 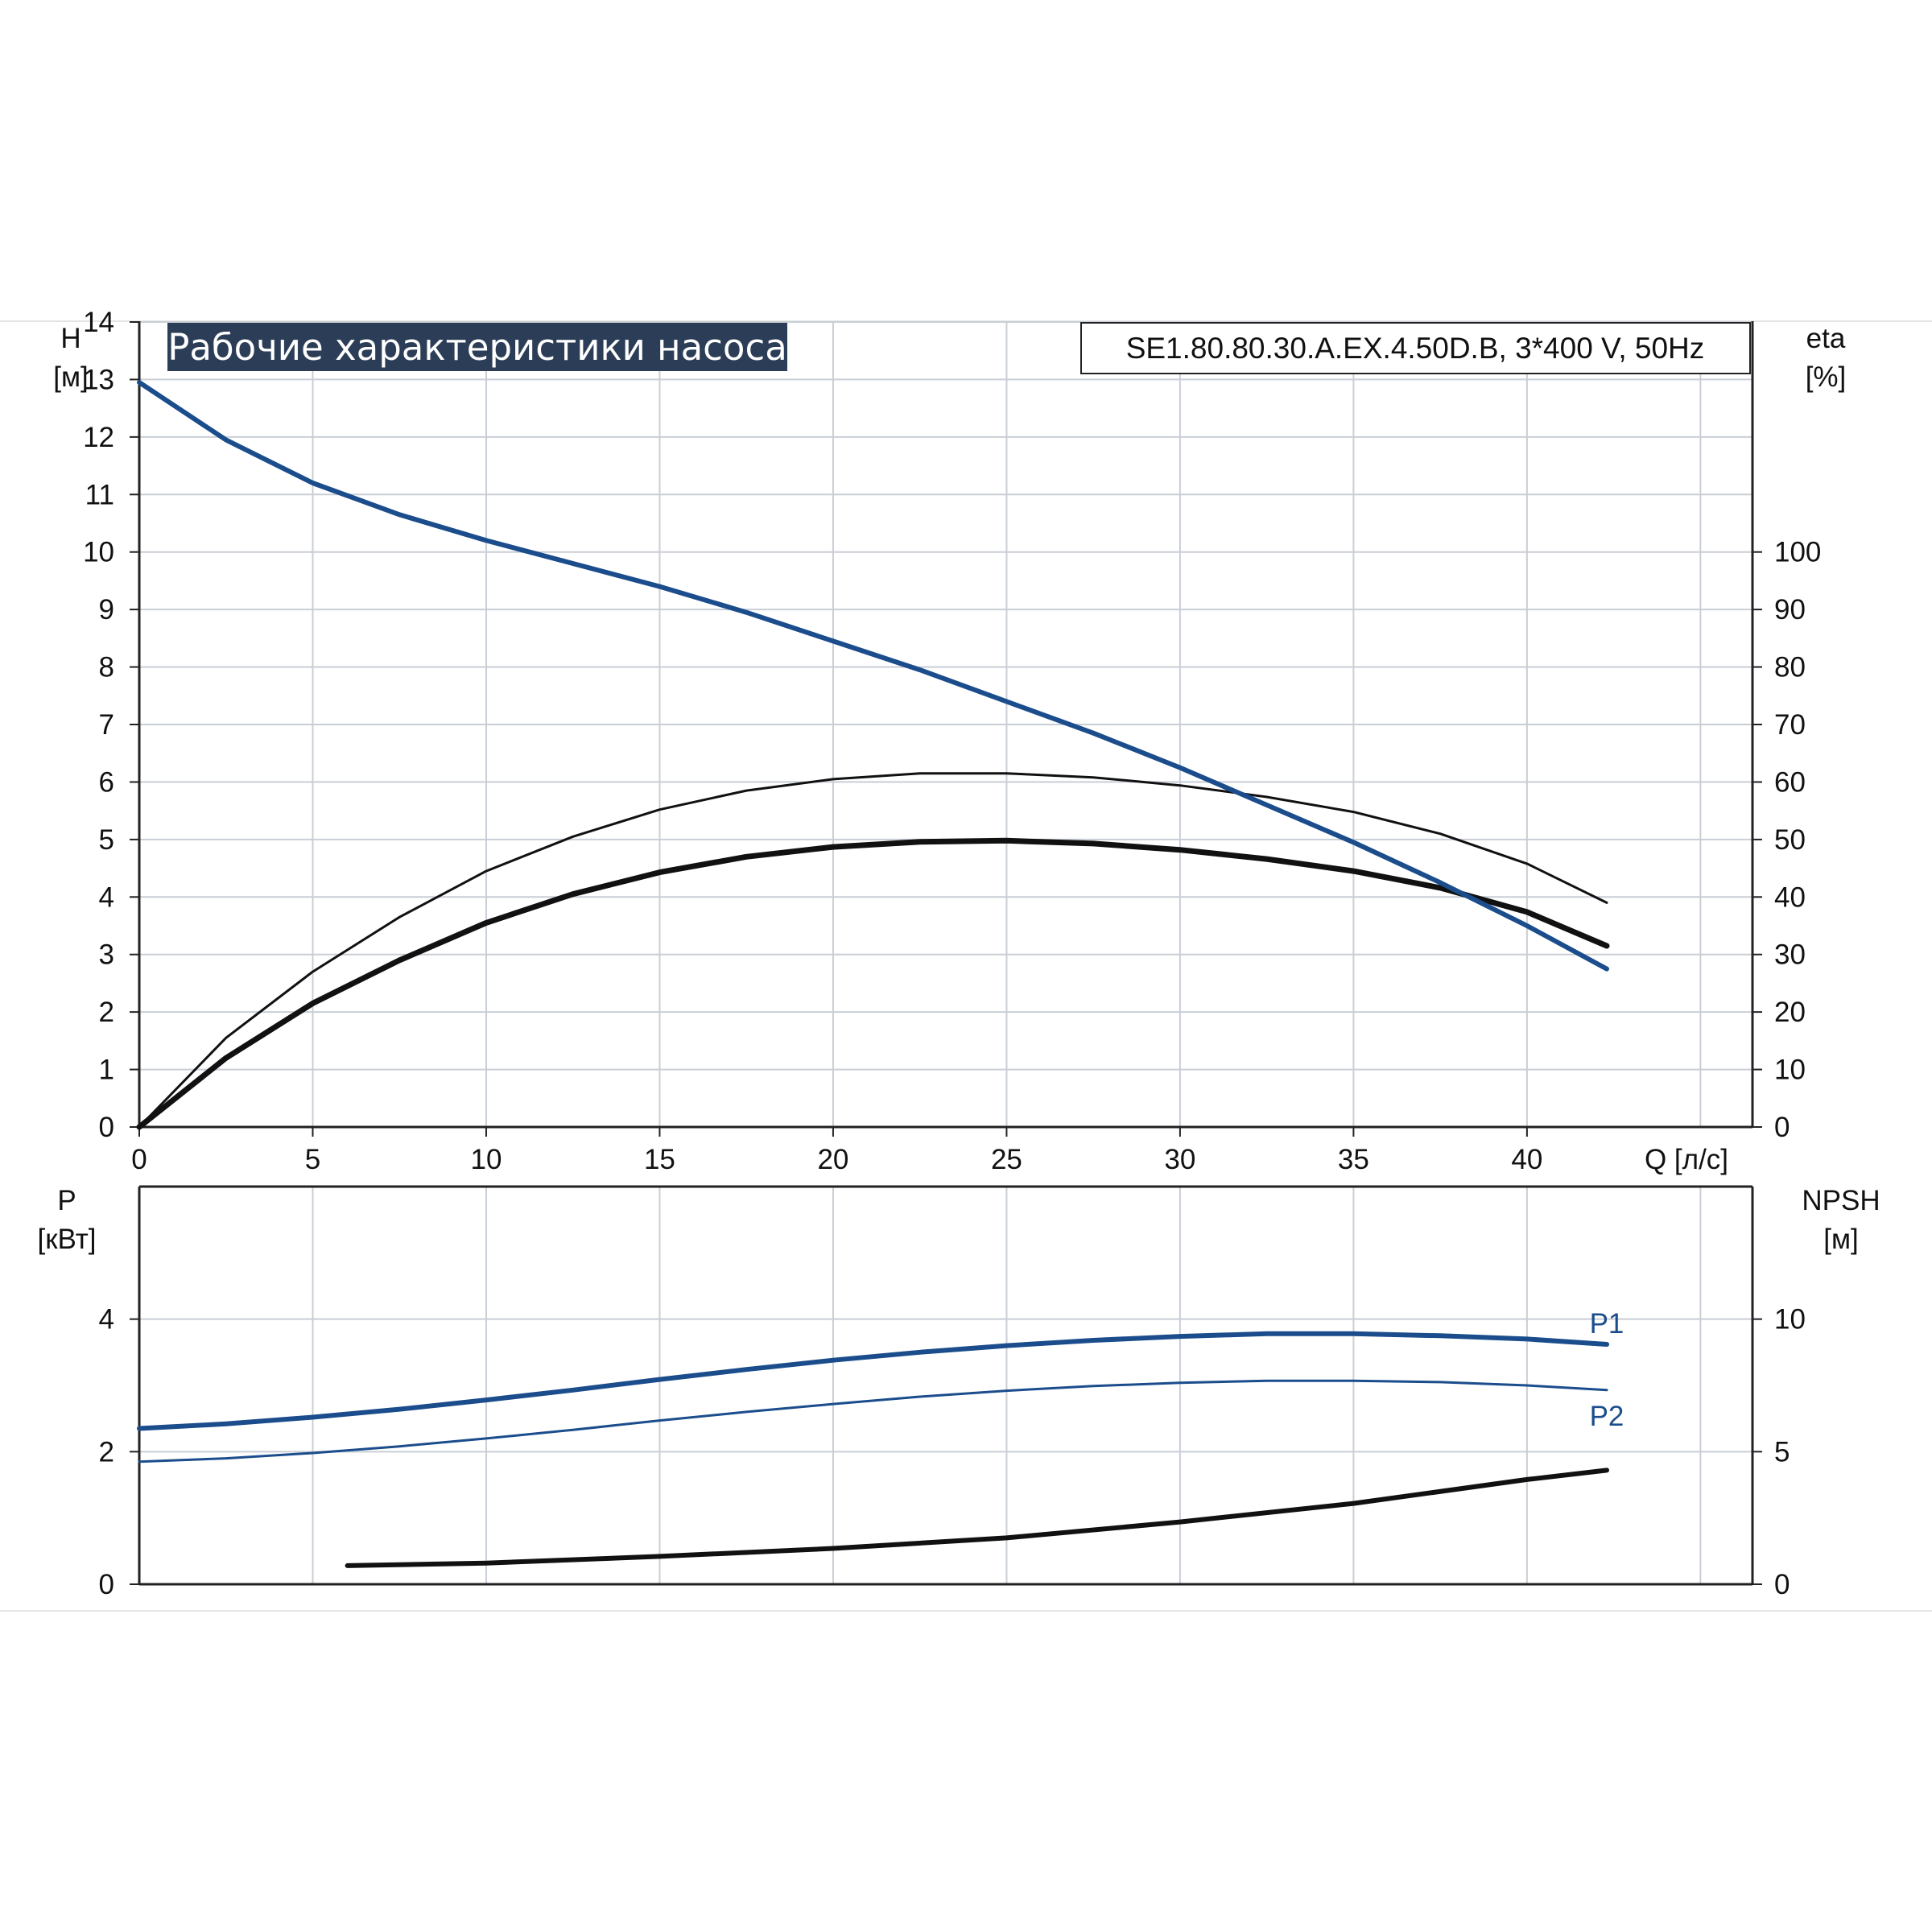 I want to click on q-tick-label: 25, so click(x=1007, y=1159).